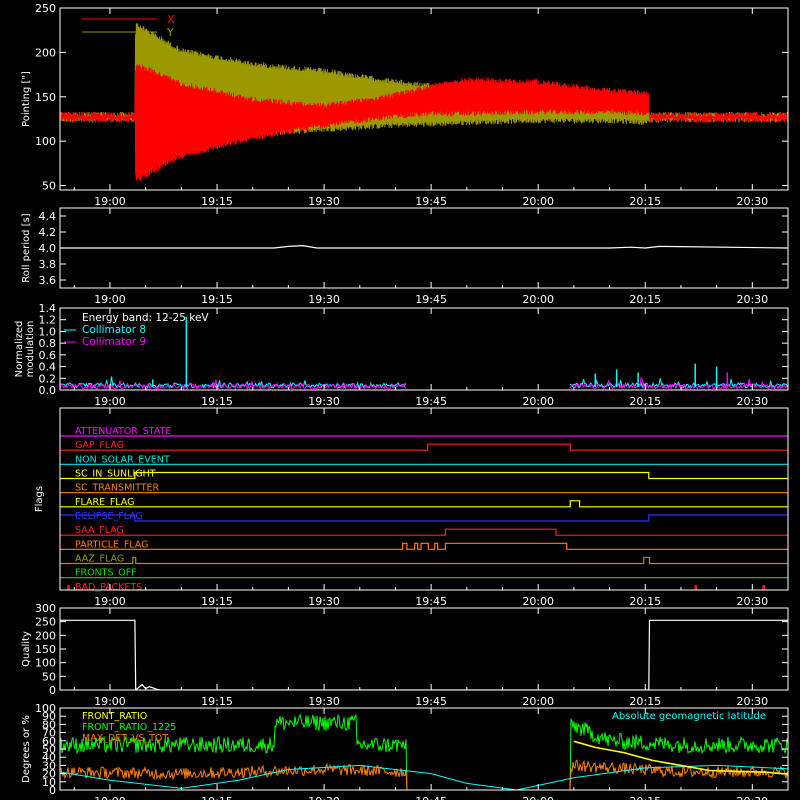 Image resolution: width=800 pixels, height=800 pixels. I want to click on modulation-y-tick-label: 0.8, so click(48, 343).